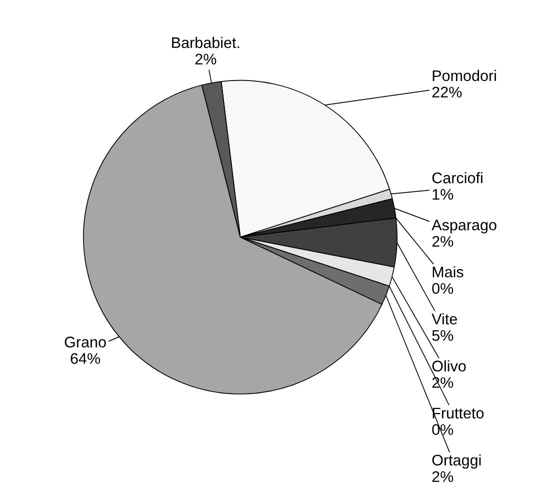 Image resolution: width=559 pixels, height=490 pixels. I want to click on slice-label: Ortaggi, so click(456, 461).